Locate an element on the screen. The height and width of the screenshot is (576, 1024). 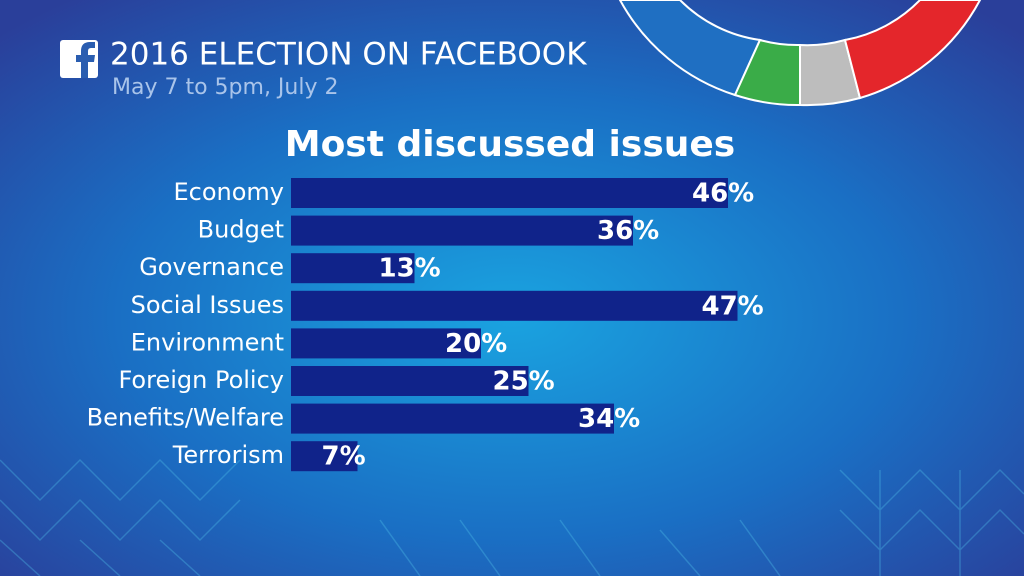
category-label: Social Issues is located at coordinates (207, 305).